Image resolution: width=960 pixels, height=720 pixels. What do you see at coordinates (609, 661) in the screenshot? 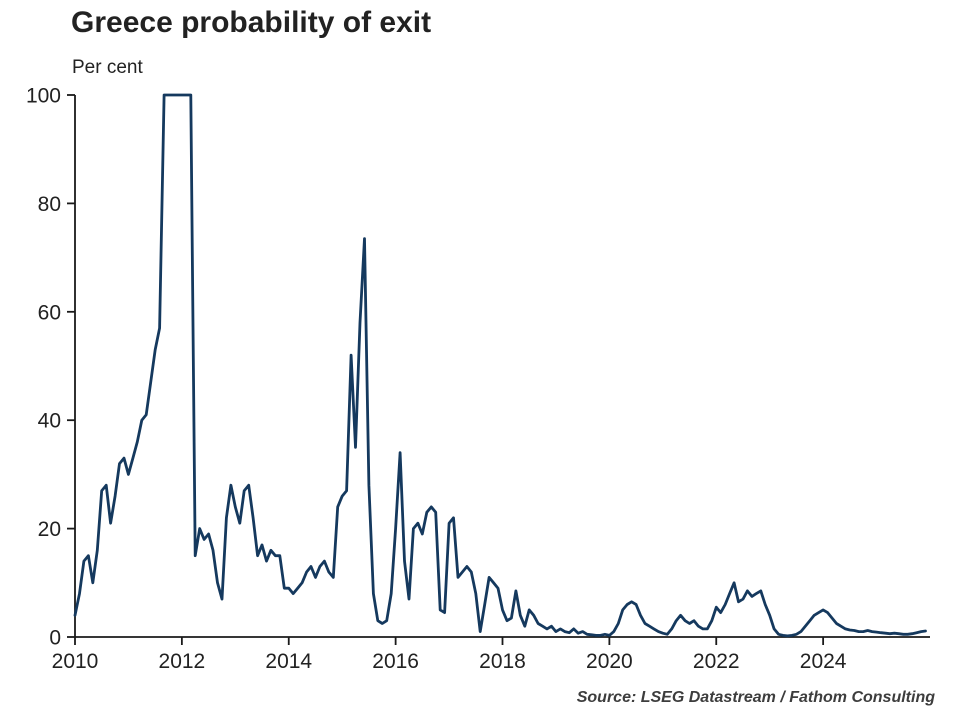
I see `x-tick-label: 2020` at bounding box center [609, 661].